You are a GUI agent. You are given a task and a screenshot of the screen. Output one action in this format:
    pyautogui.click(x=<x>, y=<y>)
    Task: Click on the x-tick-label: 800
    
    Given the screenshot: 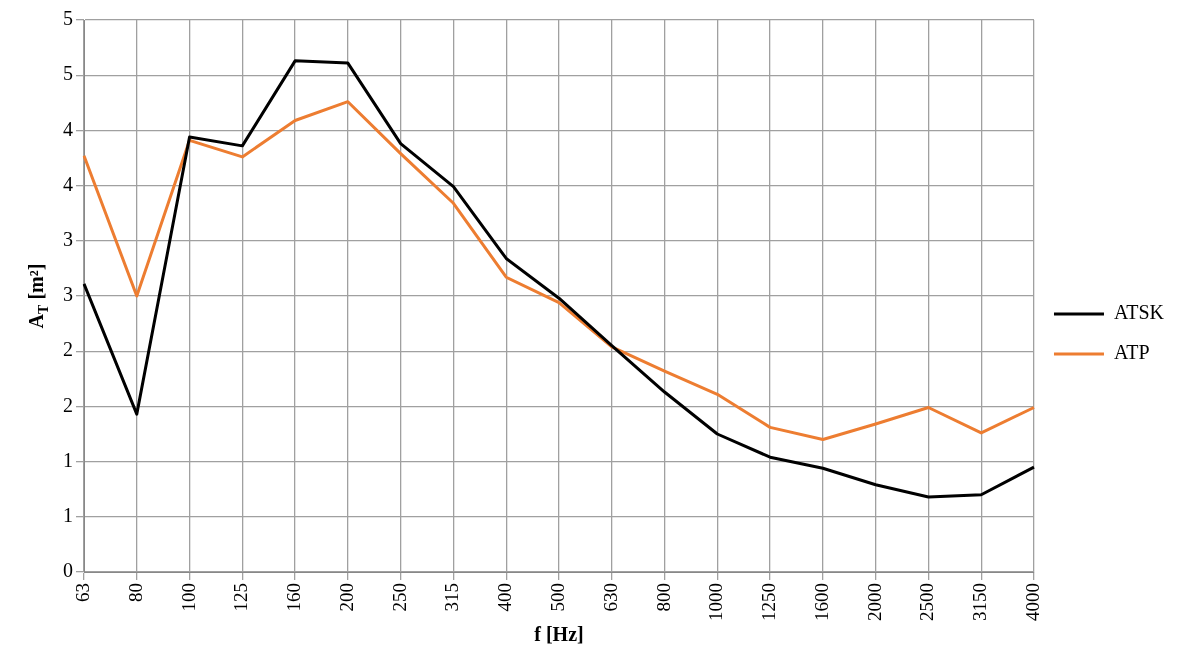 What is the action you would take?
    pyautogui.click(x=663, y=597)
    